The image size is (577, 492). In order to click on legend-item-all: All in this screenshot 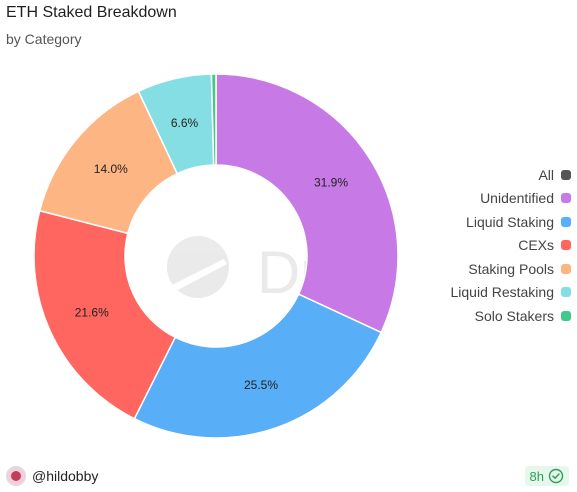, I will do `click(510, 175)`.